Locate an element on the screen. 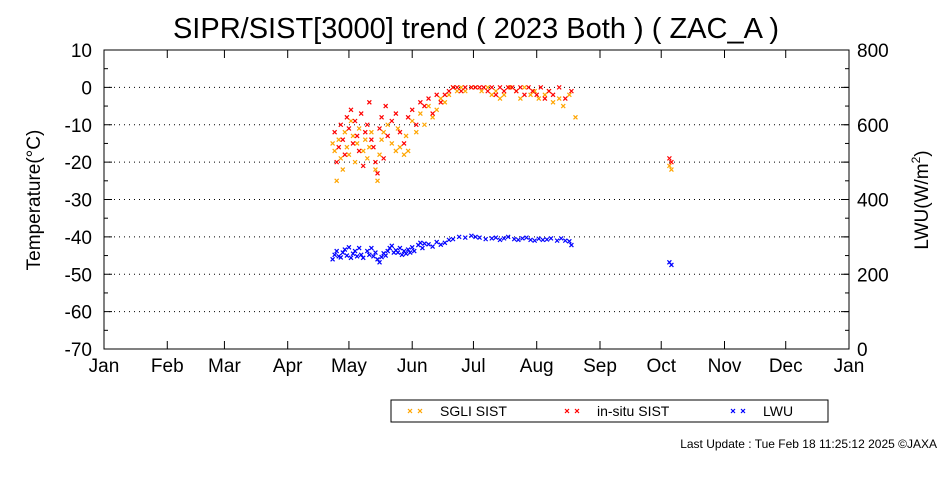  legend: SGLI SIST in-situ SIST LWU is located at coordinates (609, 411).